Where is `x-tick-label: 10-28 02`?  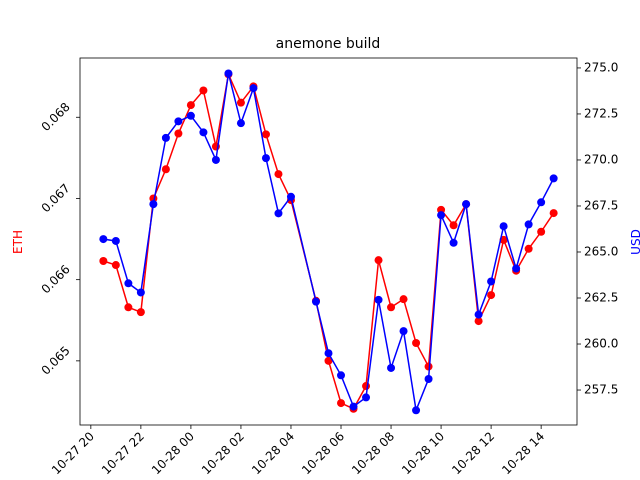 x-tick-label: 10-28 02 is located at coordinates (223, 453).